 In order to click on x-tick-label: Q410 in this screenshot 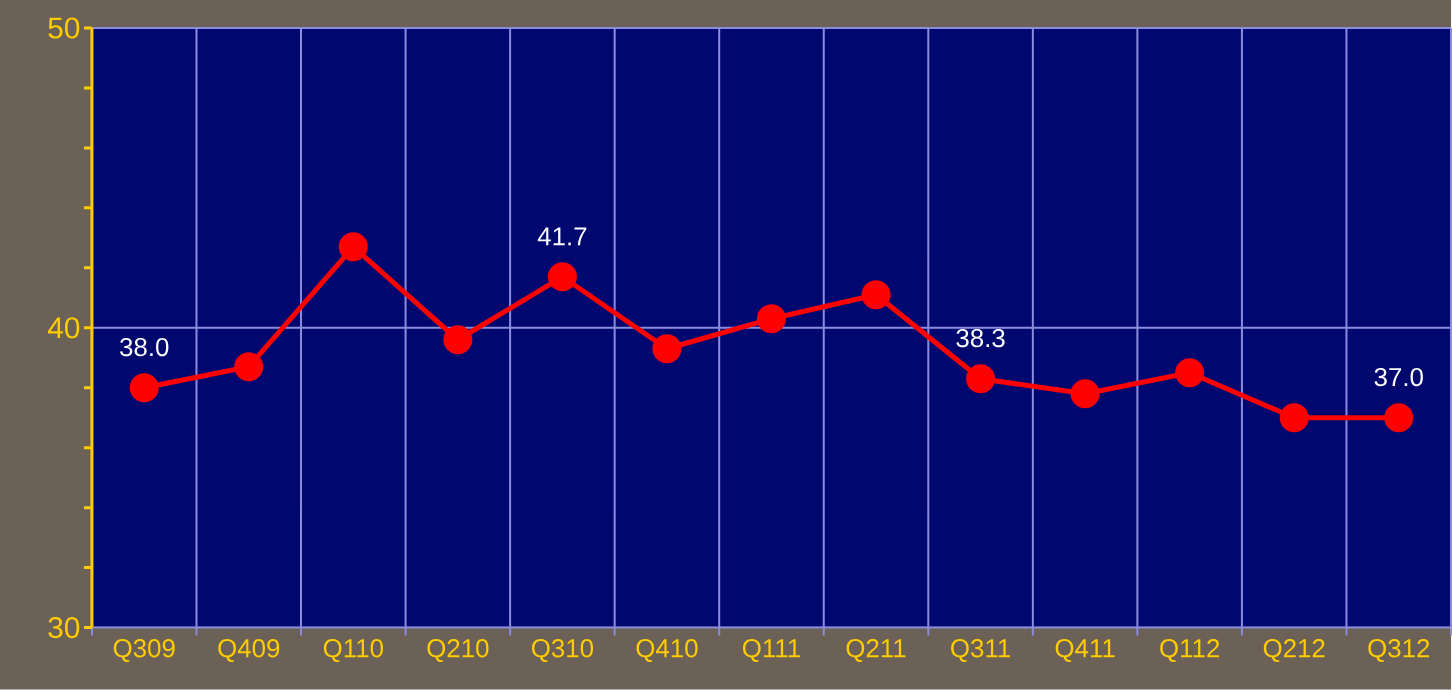, I will do `click(667, 651)`.